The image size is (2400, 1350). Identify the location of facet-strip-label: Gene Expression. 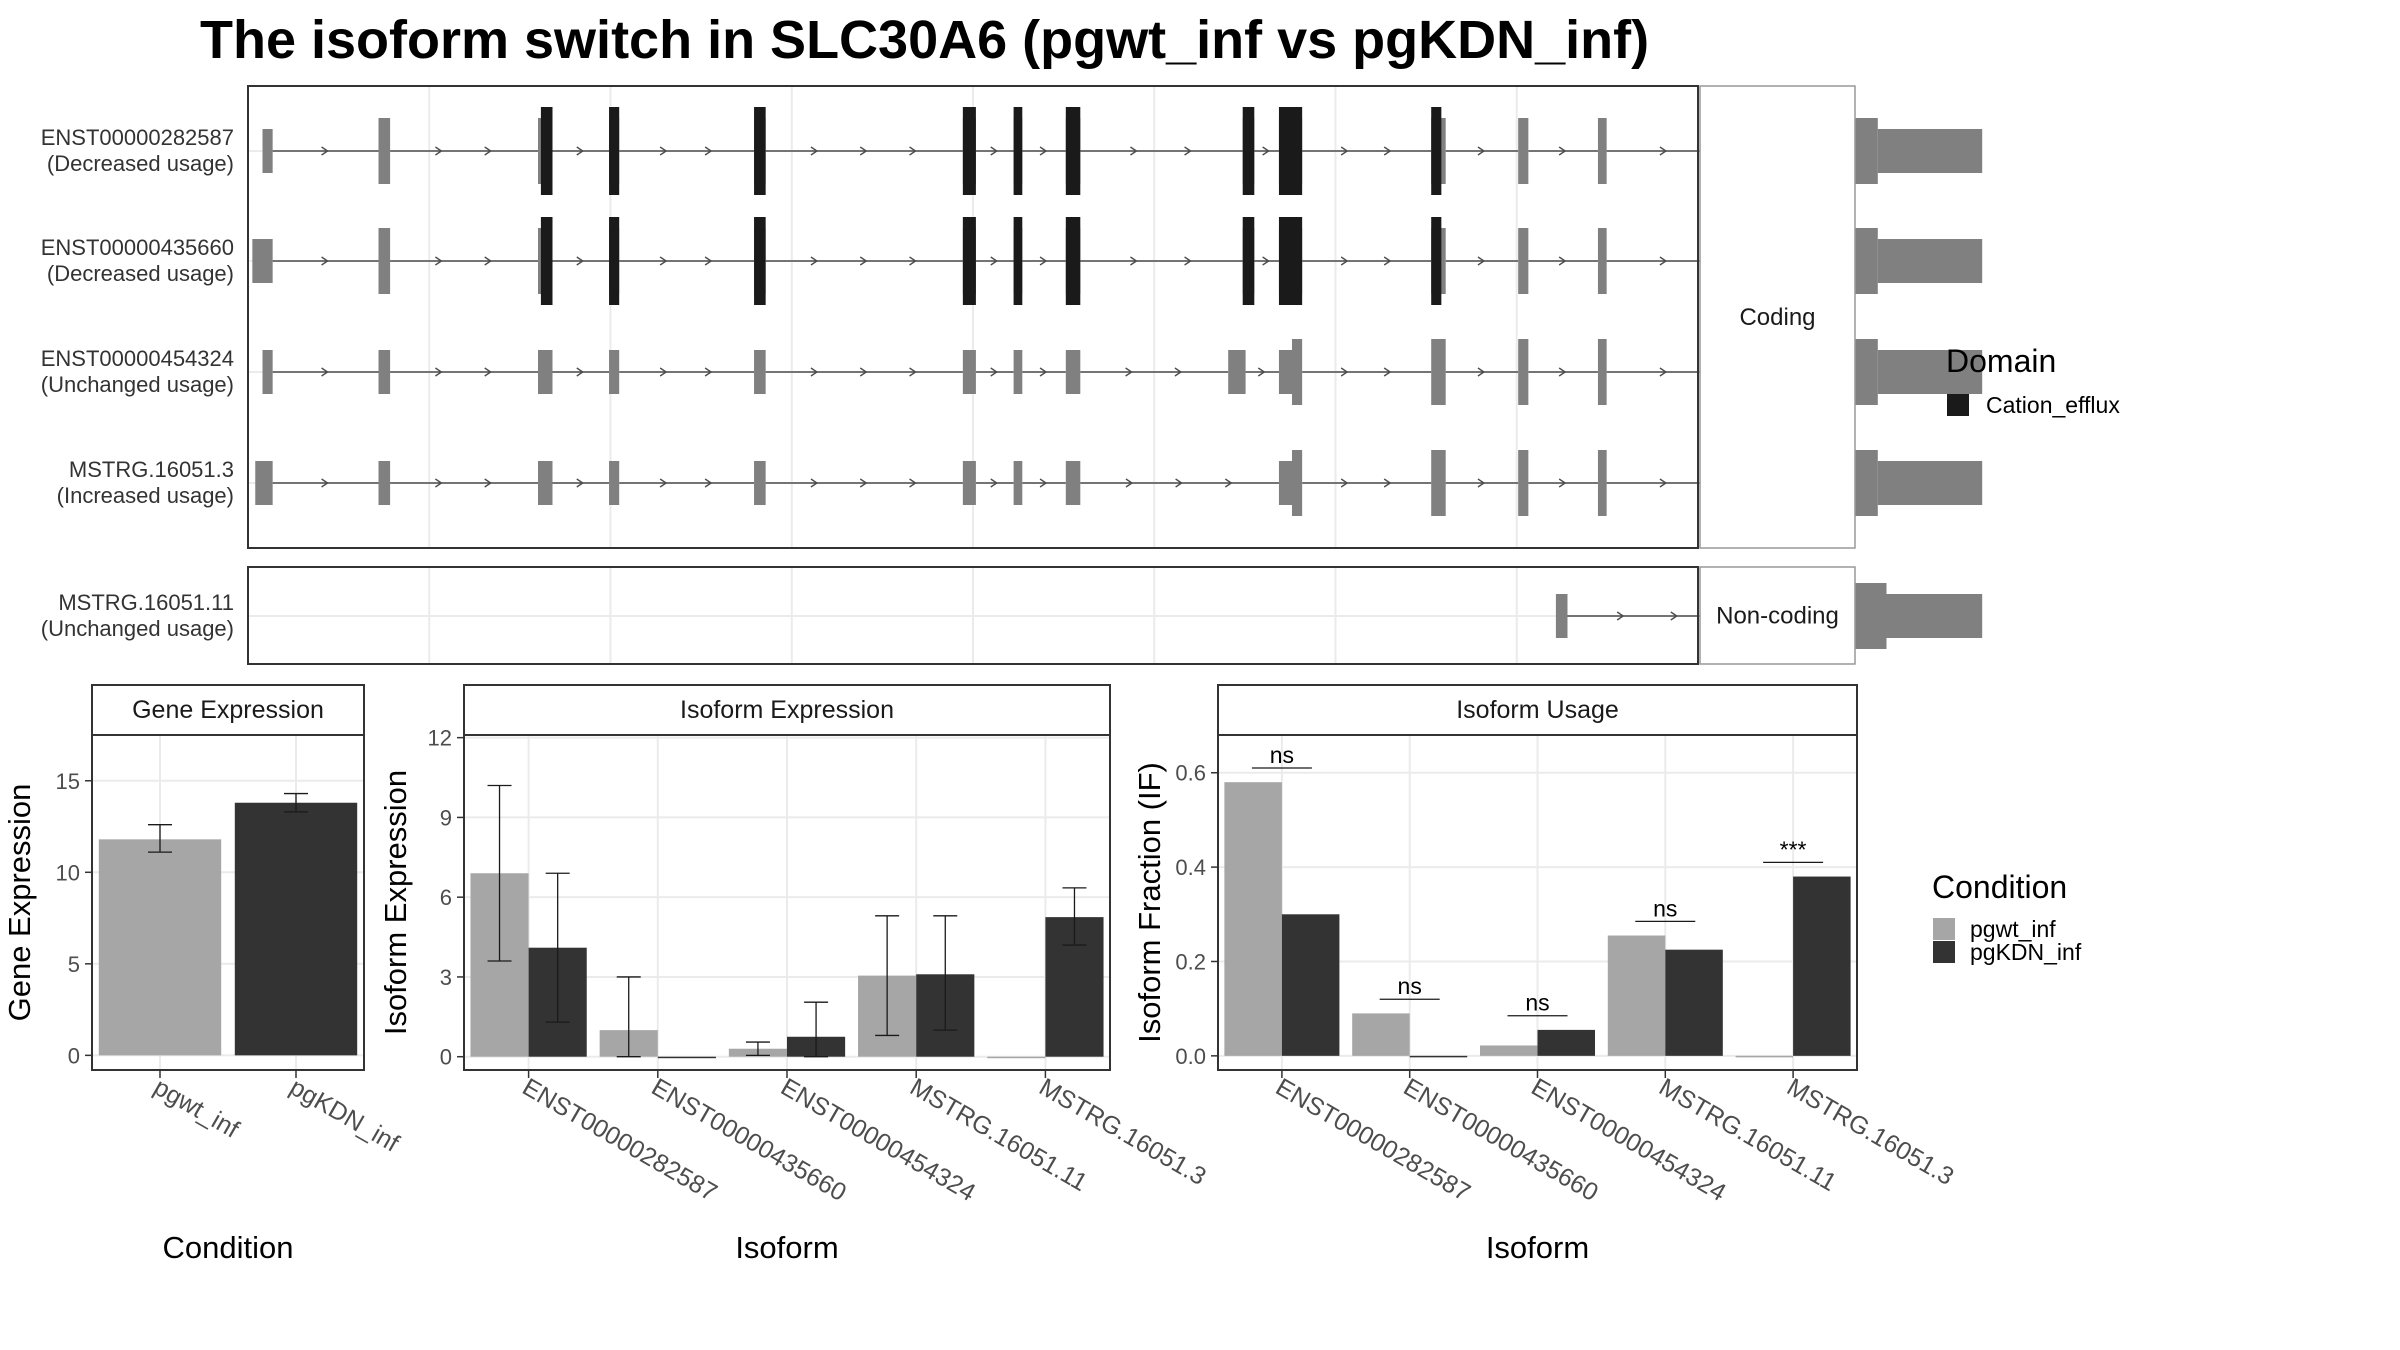
(228, 710).